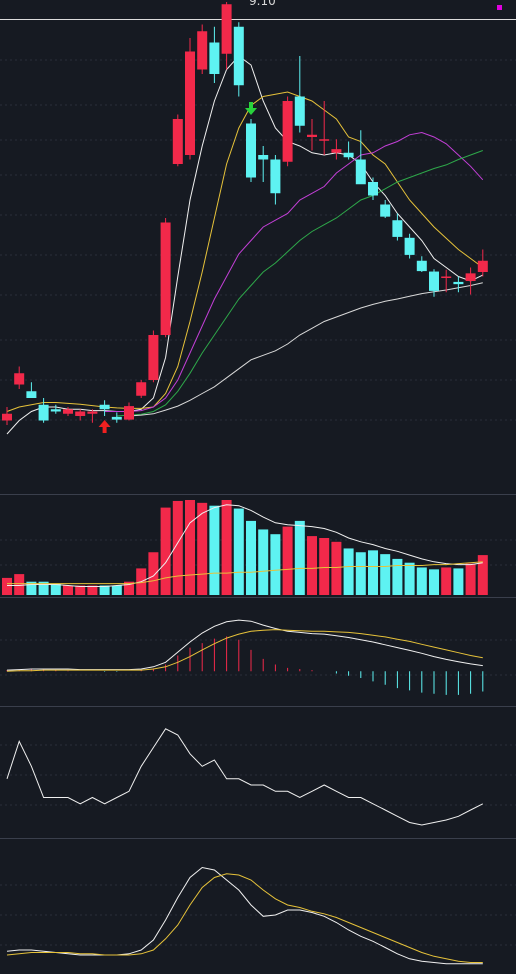 The height and width of the screenshot is (974, 516). I want to click on peak-price-label: 9.10, so click(262, 4).